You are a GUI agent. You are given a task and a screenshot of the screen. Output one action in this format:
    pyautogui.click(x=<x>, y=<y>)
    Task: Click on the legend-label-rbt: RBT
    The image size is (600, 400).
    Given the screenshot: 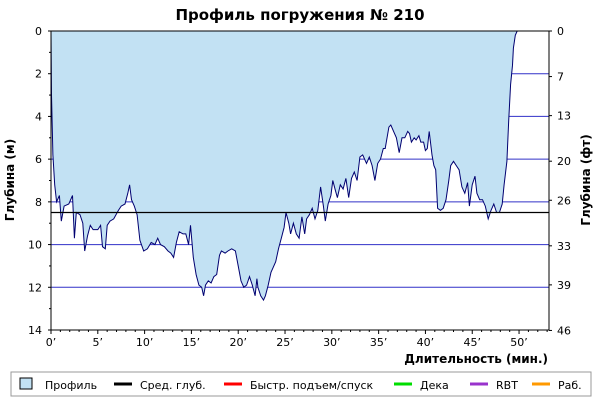 What is the action you would take?
    pyautogui.click(x=507, y=385)
    